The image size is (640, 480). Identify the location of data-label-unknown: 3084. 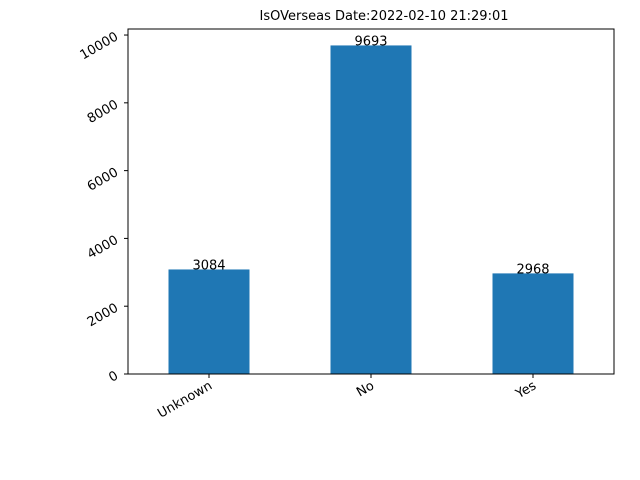
(208, 265).